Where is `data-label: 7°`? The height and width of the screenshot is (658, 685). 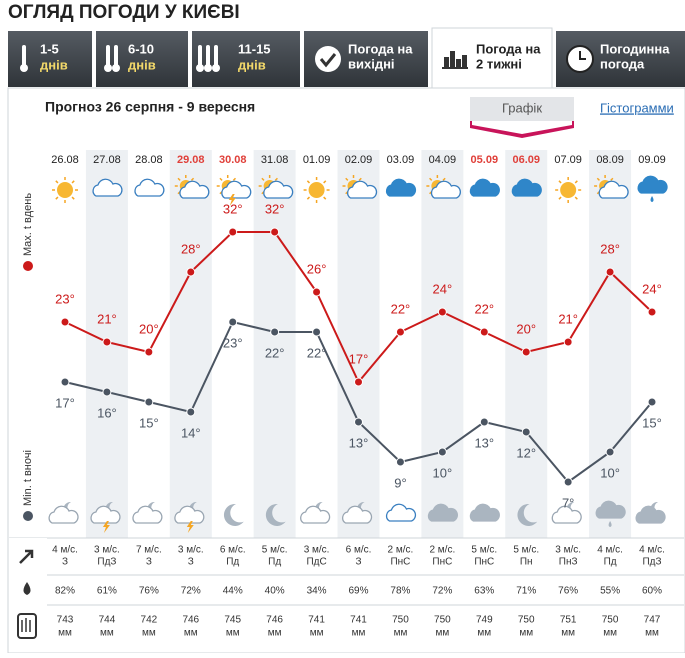 data-label: 7° is located at coordinates (568, 502).